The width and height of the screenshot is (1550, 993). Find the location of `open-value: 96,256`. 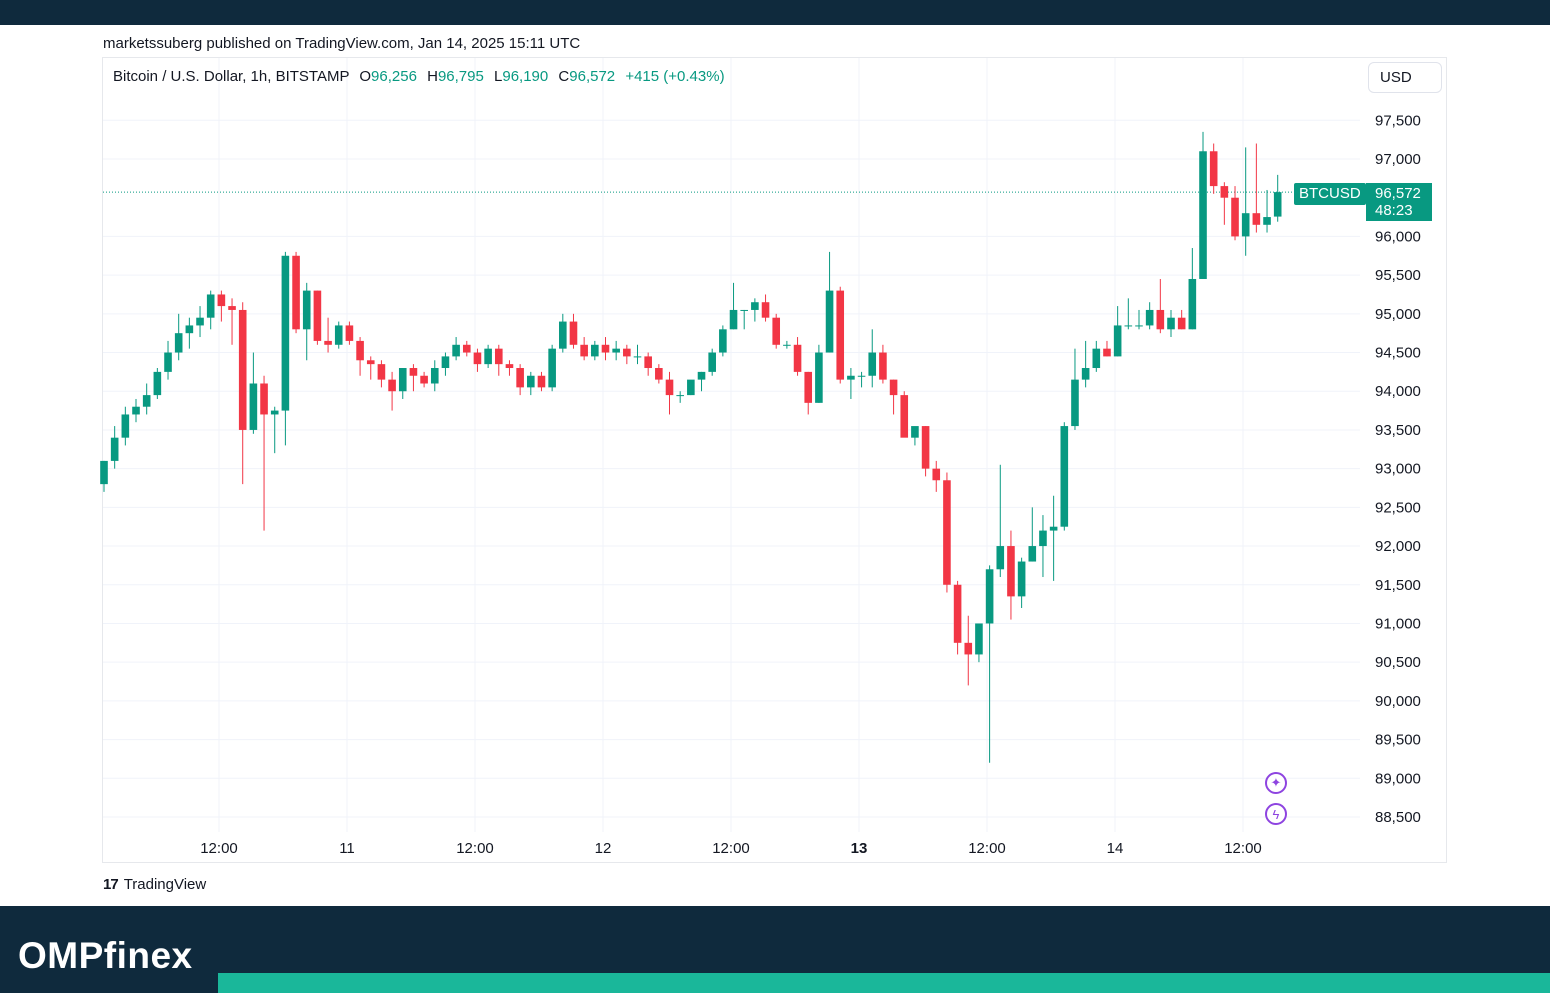

open-value: 96,256 is located at coordinates (394, 76).